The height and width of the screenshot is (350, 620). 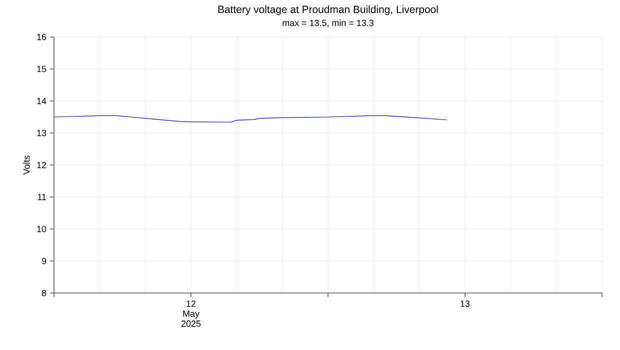 What do you see at coordinates (191, 313) in the screenshot?
I see `x-tick-label: 12 May 2025` at bounding box center [191, 313].